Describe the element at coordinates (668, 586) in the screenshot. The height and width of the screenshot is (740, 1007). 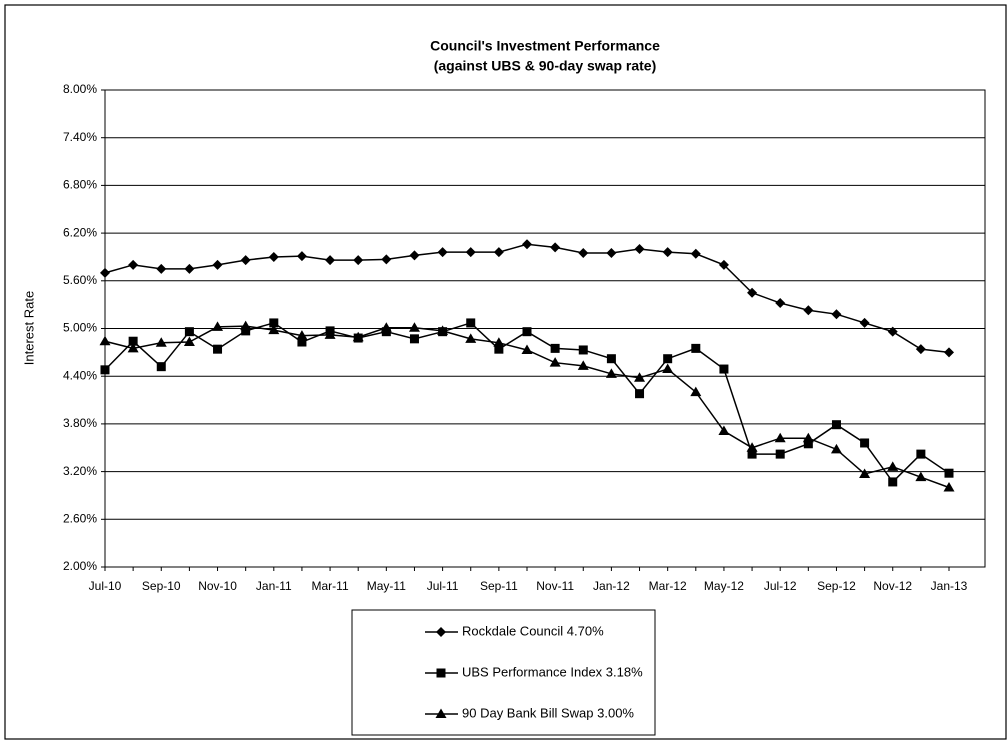
I see `x-tick-label: Mar-12` at that location.